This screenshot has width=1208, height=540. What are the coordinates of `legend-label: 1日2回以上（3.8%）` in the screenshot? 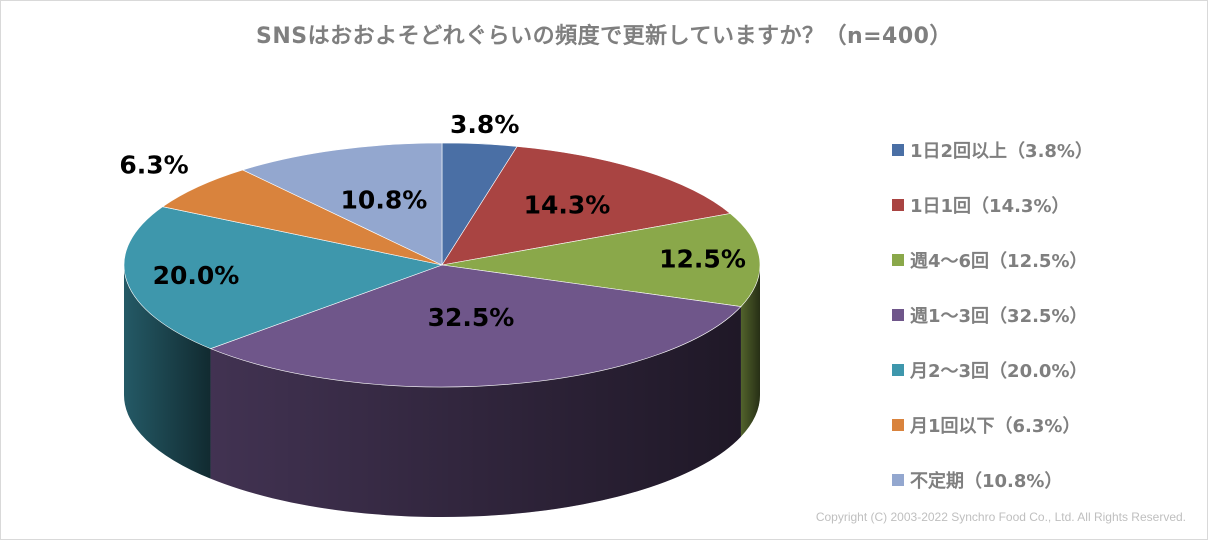 It's located at (1001, 151).